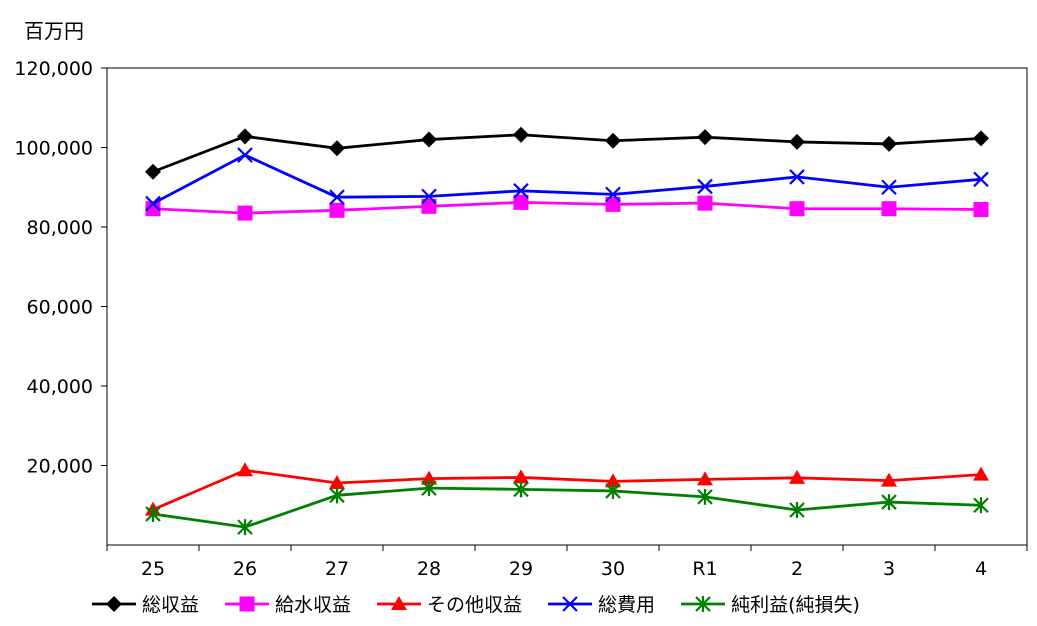  I want to click on y-tick-label: 20,000, so click(60, 467).